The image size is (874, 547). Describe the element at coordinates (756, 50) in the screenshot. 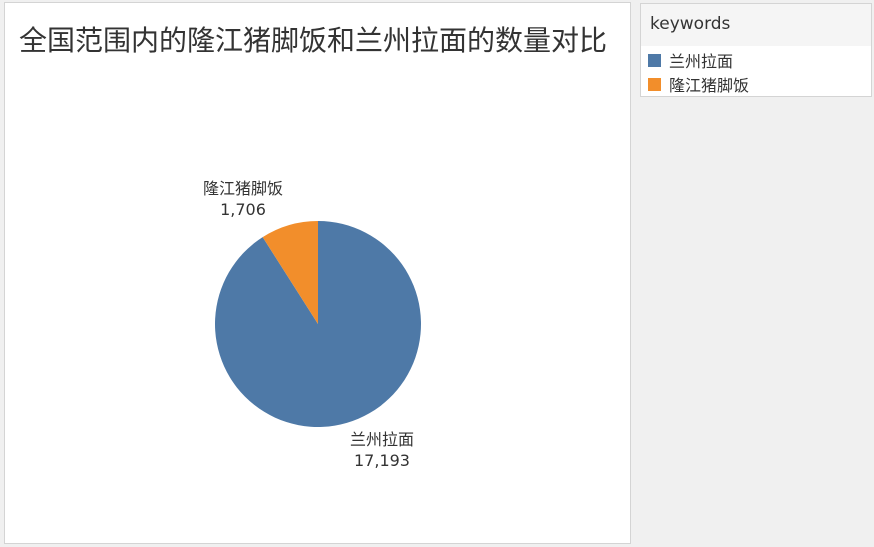

I see `legend: keywords 兰州拉面 隆江猪脚饭` at that location.